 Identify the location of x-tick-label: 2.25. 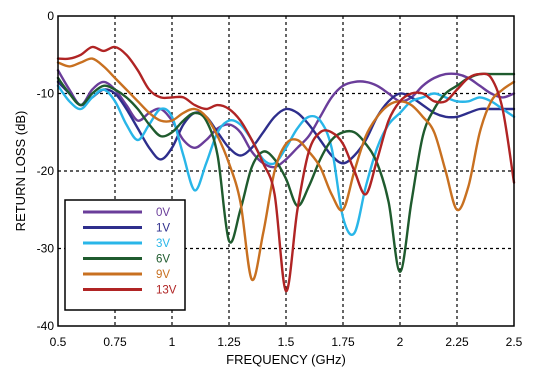
(457, 342).